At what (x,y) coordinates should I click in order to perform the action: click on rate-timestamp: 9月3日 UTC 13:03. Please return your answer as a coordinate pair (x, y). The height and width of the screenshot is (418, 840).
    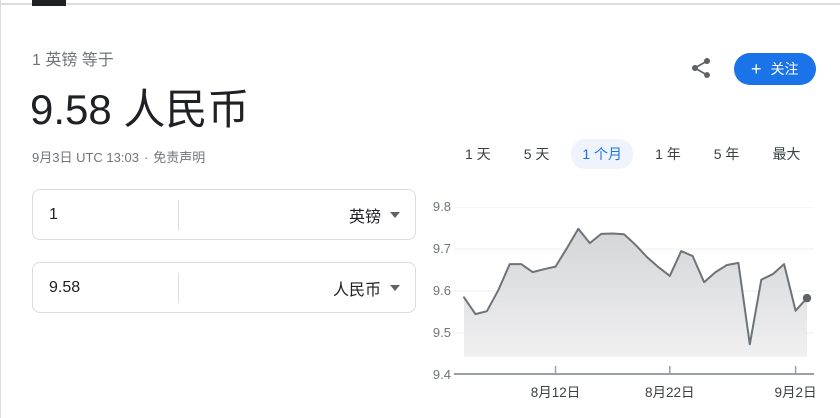
    Looking at the image, I should click on (85, 157).